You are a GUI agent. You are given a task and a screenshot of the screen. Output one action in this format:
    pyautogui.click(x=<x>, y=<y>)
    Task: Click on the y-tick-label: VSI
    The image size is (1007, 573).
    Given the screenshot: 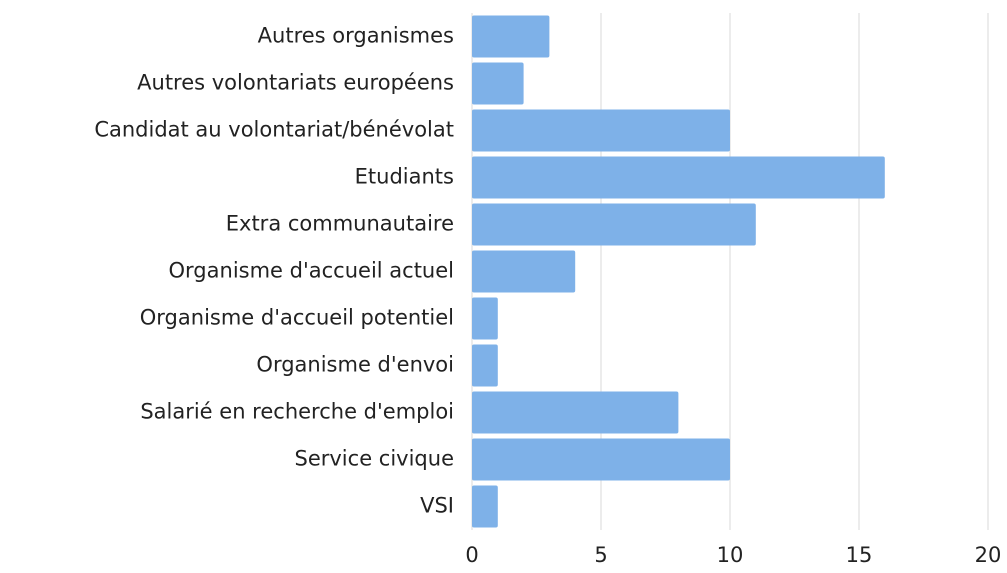 What is the action you would take?
    pyautogui.click(x=437, y=506)
    